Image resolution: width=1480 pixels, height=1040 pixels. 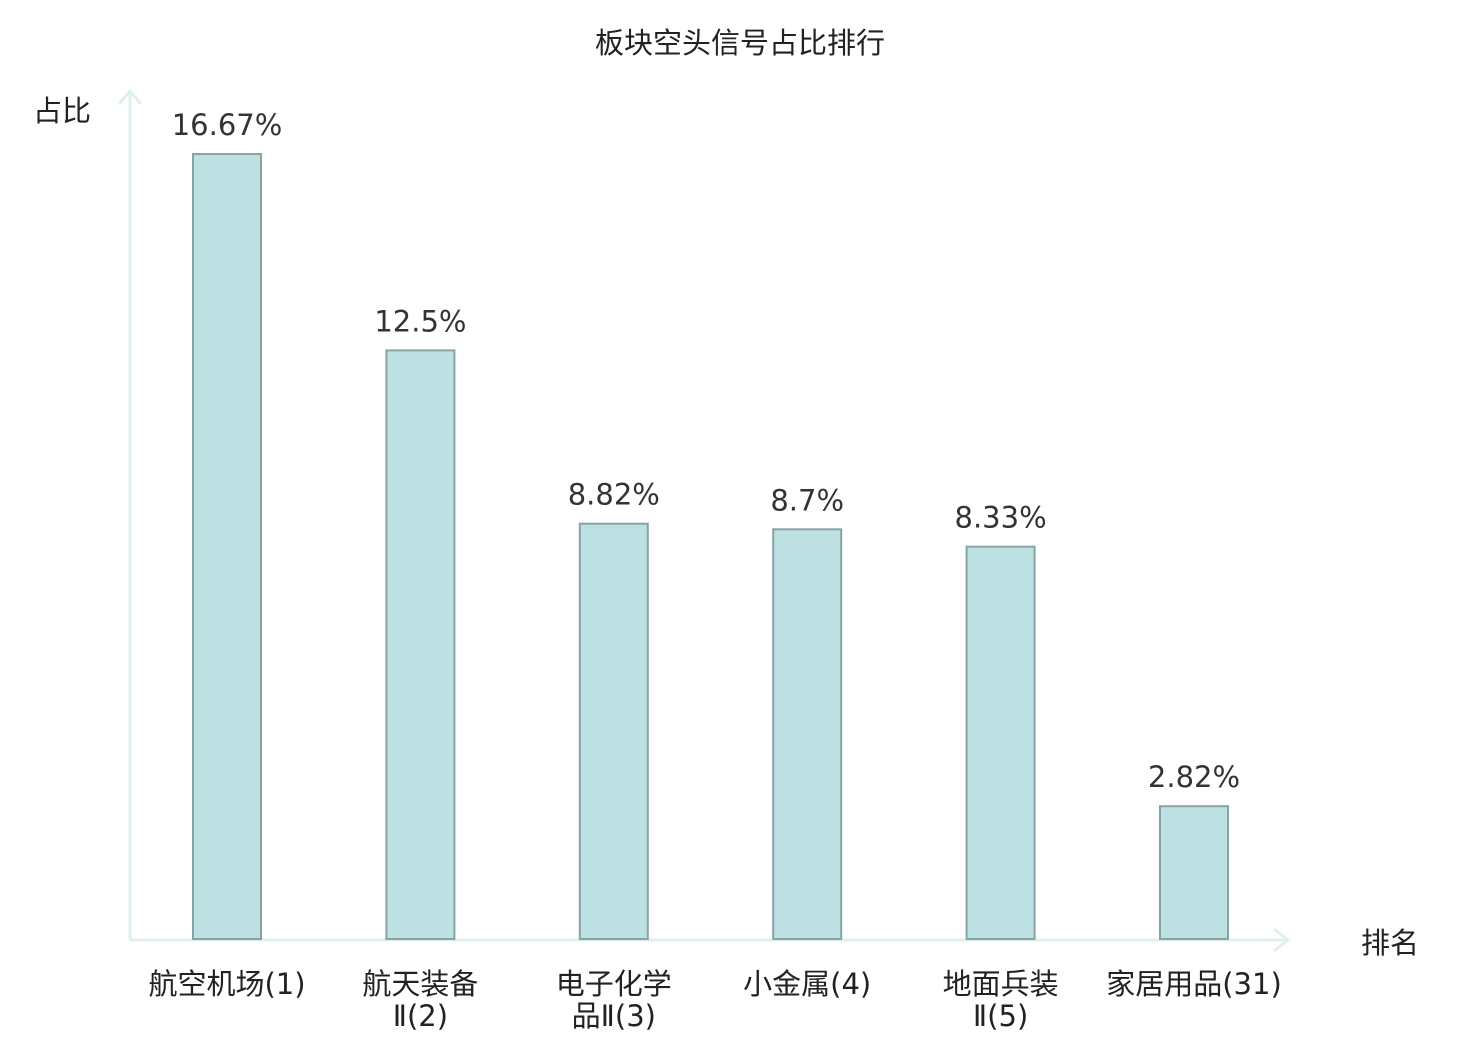 I want to click on y-axis-arrow, so click(x=130, y=96).